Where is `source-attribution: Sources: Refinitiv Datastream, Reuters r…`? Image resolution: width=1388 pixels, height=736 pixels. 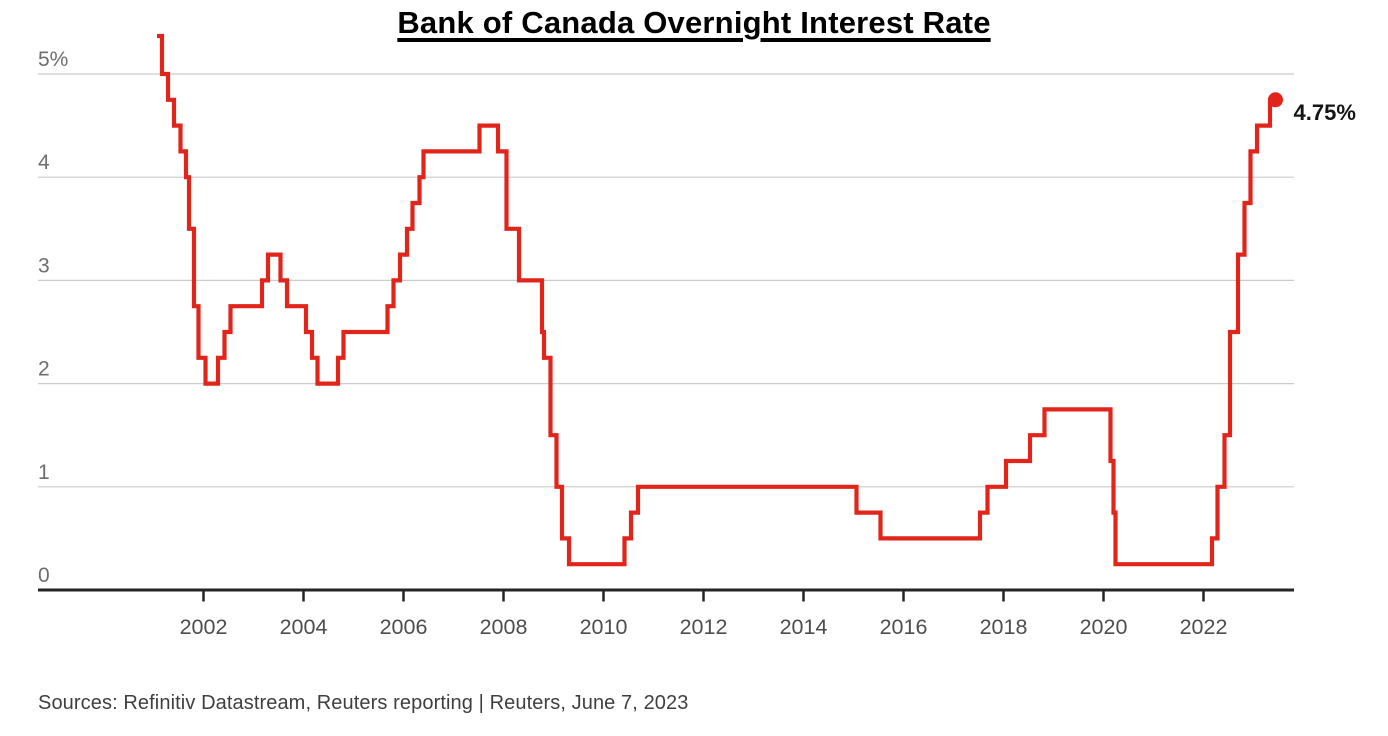
source-attribution: Sources: Refinitiv Datastream, Reuters r… is located at coordinates (363, 703).